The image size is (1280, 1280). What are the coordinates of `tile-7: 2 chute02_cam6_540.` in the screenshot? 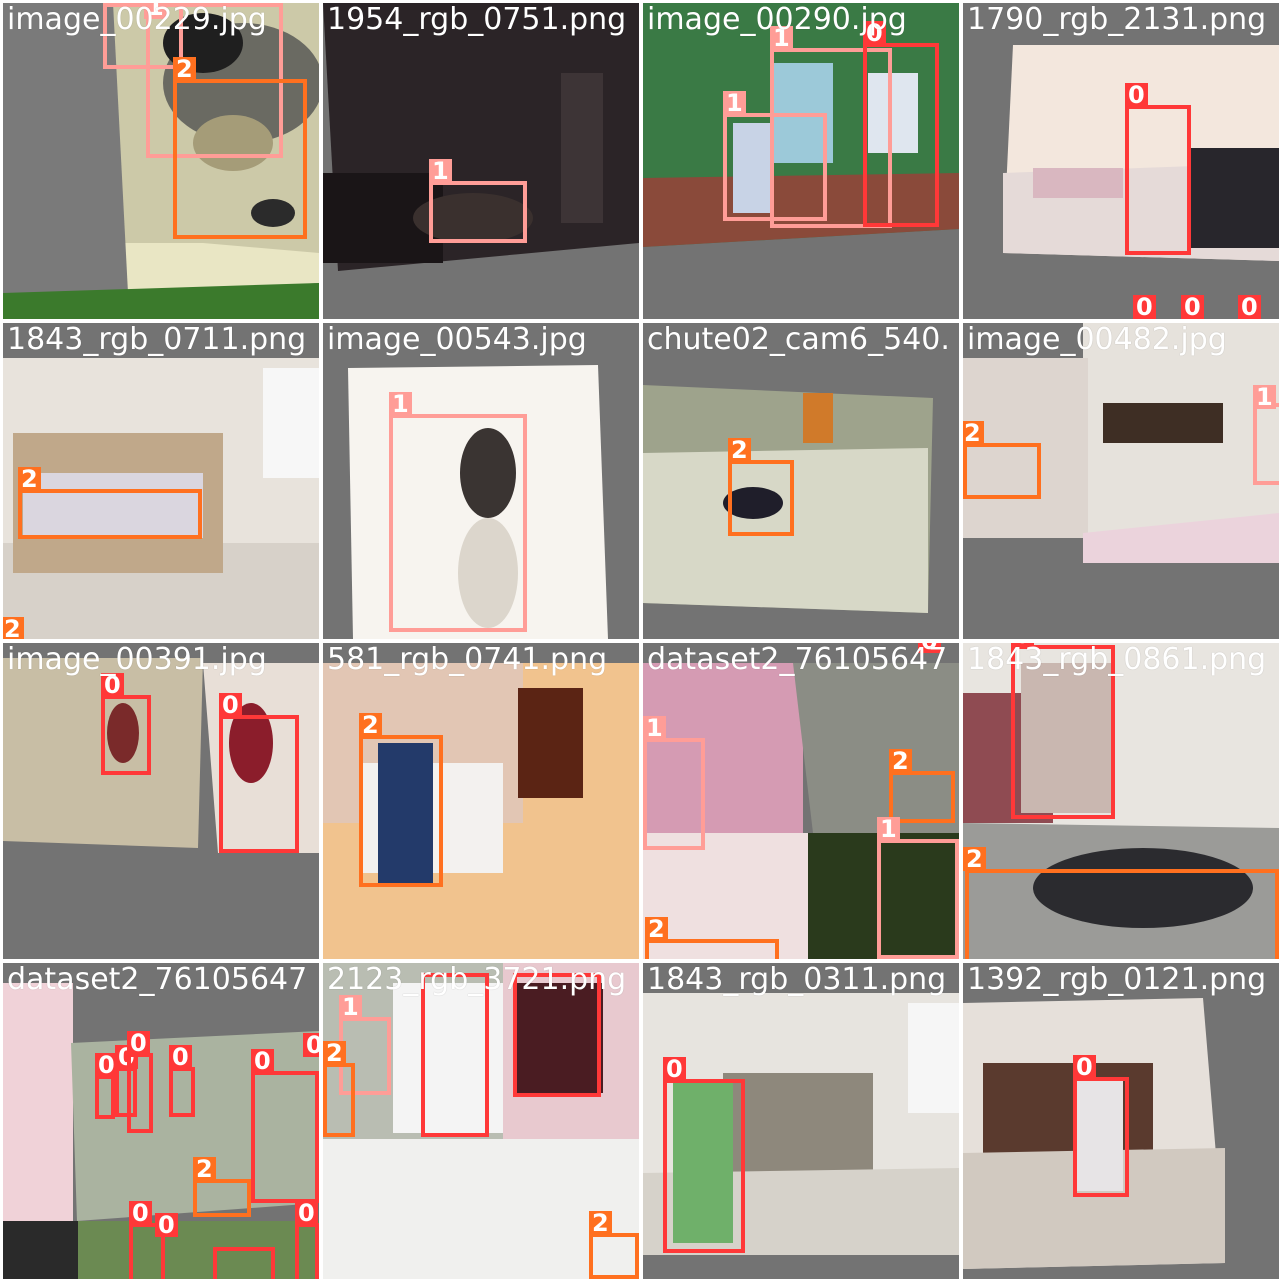 It's located at (801, 481).